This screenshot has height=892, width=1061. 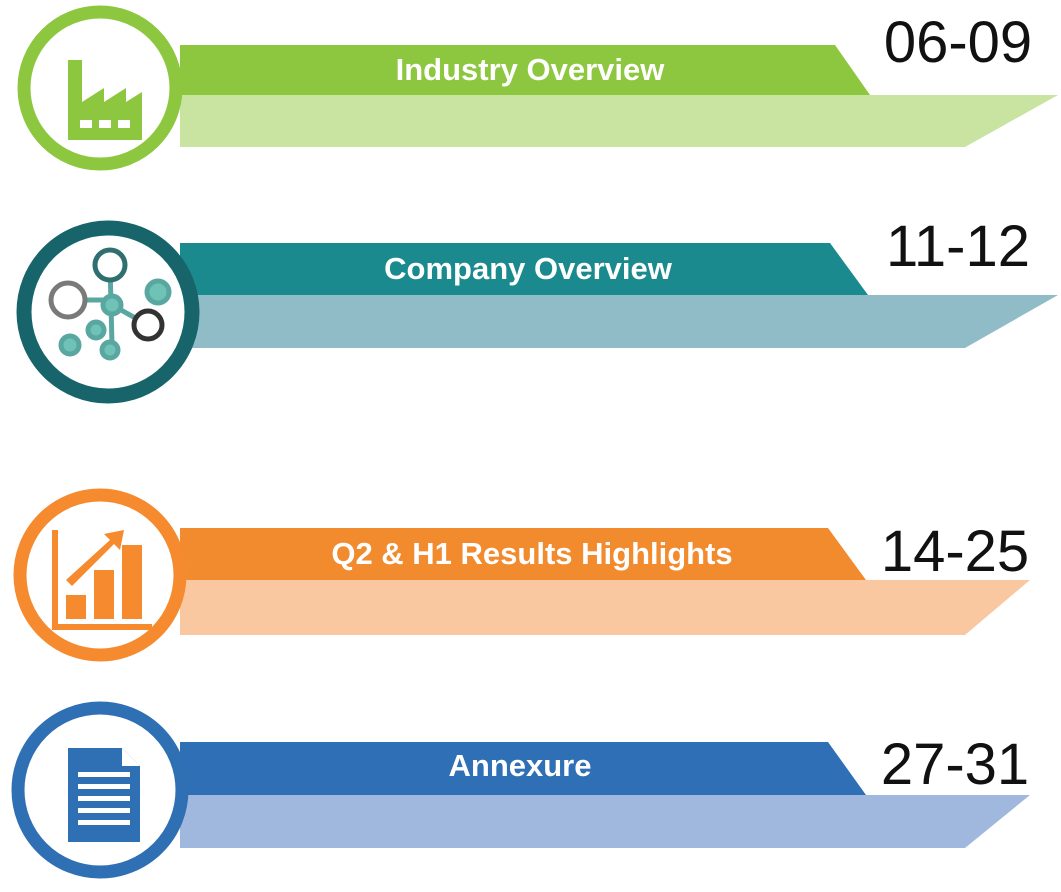 I want to click on section-title: Annexure, so click(x=520, y=765).